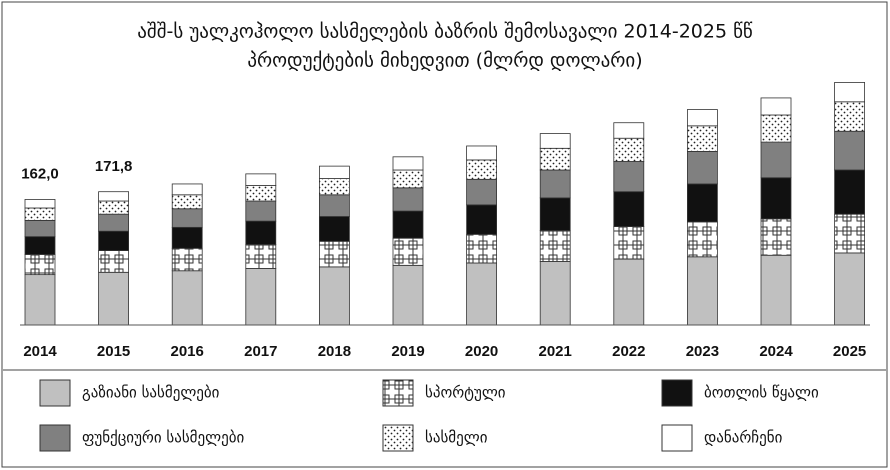 This screenshot has height=470, width=890. Describe the element at coordinates (114, 166) in the screenshot. I see `total-label: 171,8` at that location.